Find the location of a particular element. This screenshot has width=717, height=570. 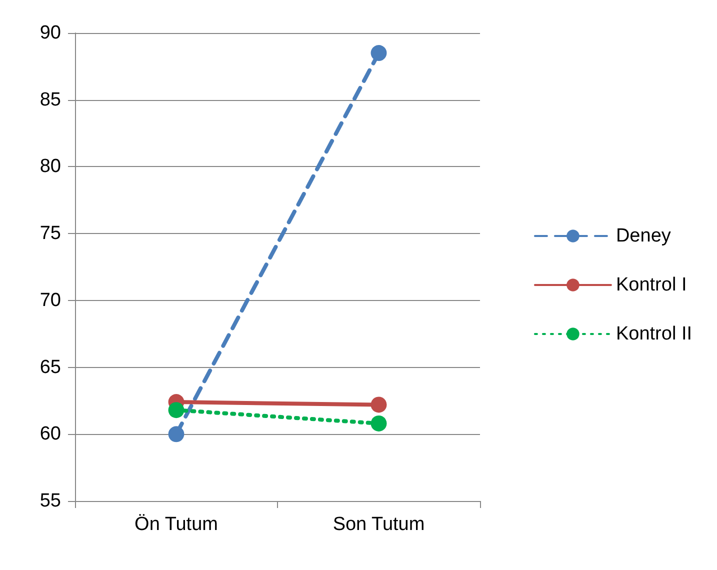

y-tick-label: 65 is located at coordinates (50, 367).